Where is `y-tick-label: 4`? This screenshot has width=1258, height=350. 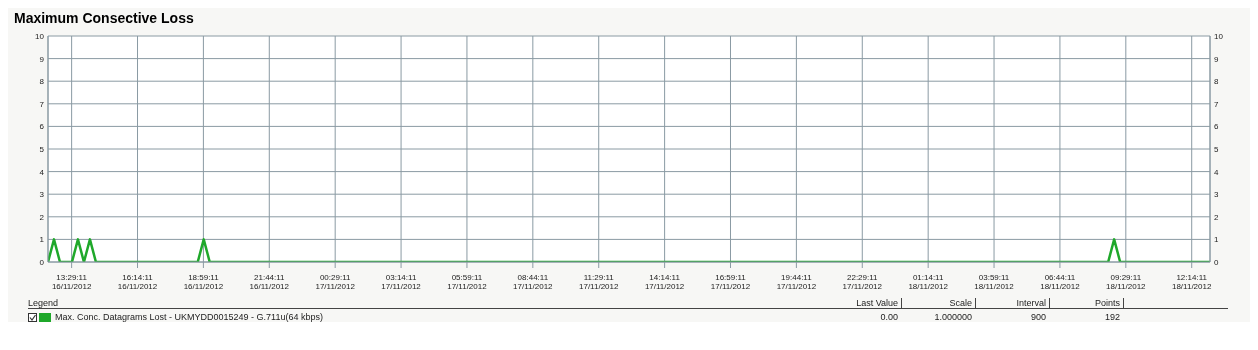 y-tick-label: 4 is located at coordinates (42, 172).